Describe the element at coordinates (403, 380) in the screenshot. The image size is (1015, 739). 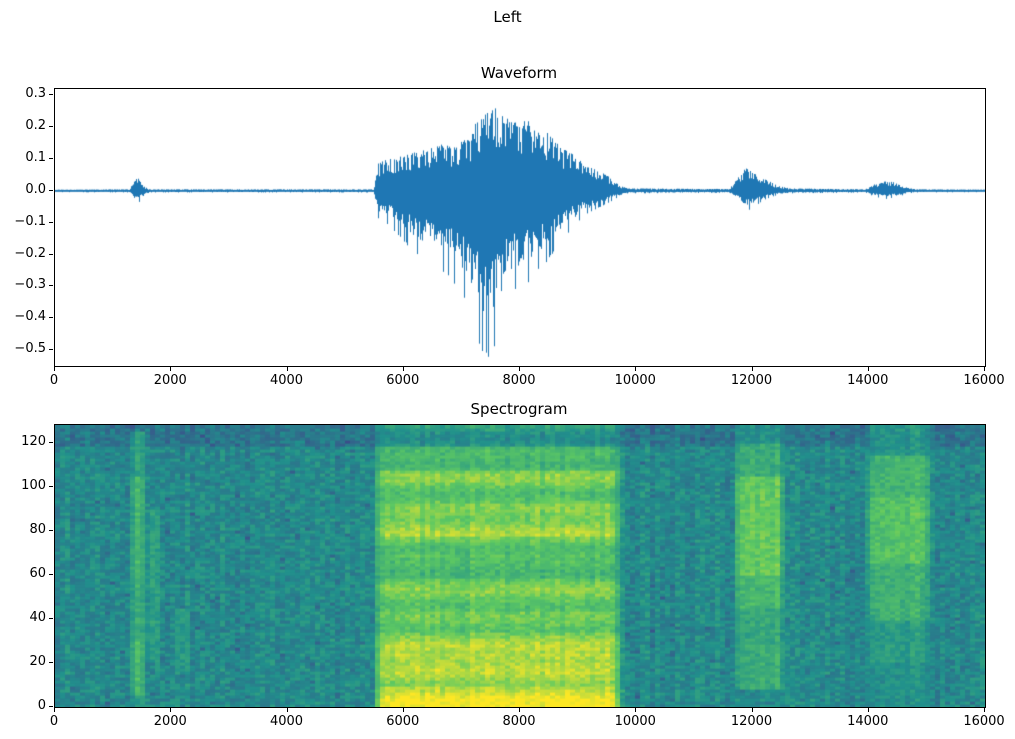
I see `waveform-x-tick-label: 6000` at that location.